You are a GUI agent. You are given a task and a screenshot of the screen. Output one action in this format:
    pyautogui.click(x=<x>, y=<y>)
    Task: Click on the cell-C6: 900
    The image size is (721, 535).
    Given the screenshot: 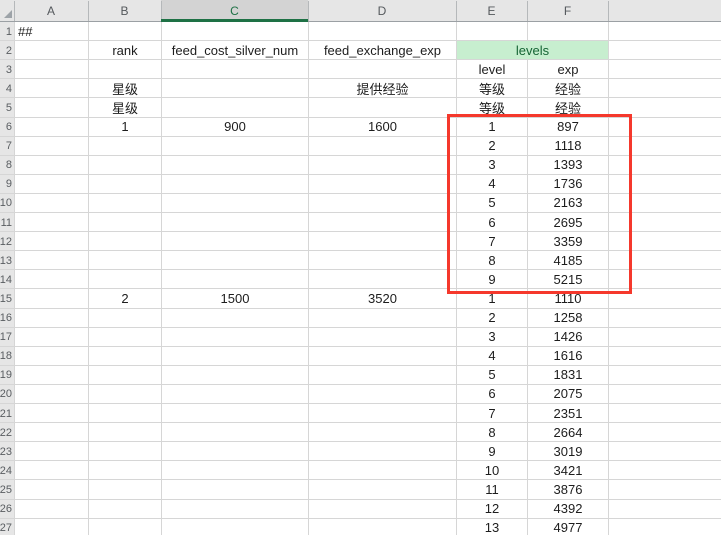 What is the action you would take?
    pyautogui.click(x=235, y=127)
    